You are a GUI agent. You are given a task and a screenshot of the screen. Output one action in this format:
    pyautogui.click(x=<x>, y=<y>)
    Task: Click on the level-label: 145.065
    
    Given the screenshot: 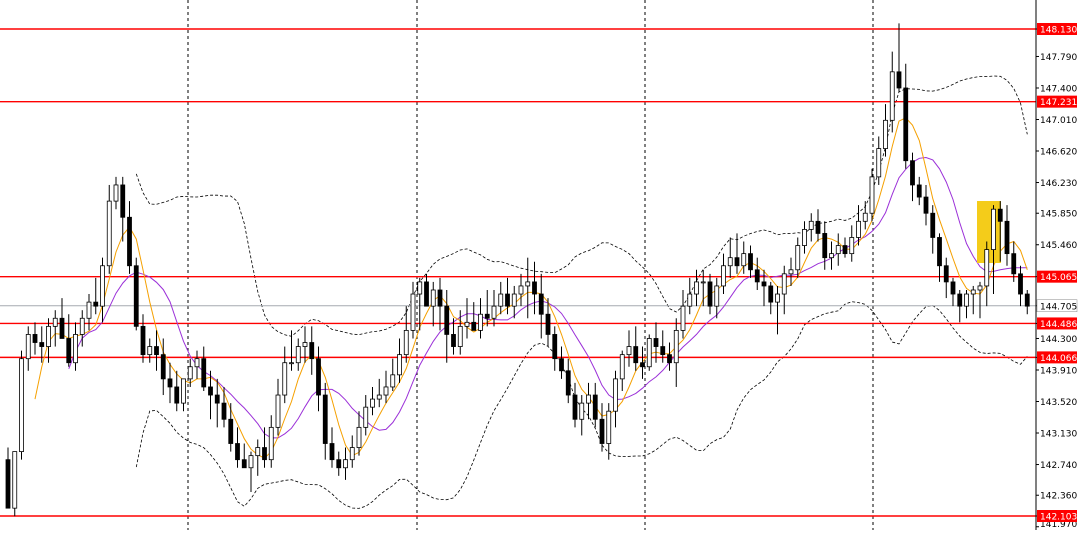 What is the action you would take?
    pyautogui.click(x=1058, y=278)
    